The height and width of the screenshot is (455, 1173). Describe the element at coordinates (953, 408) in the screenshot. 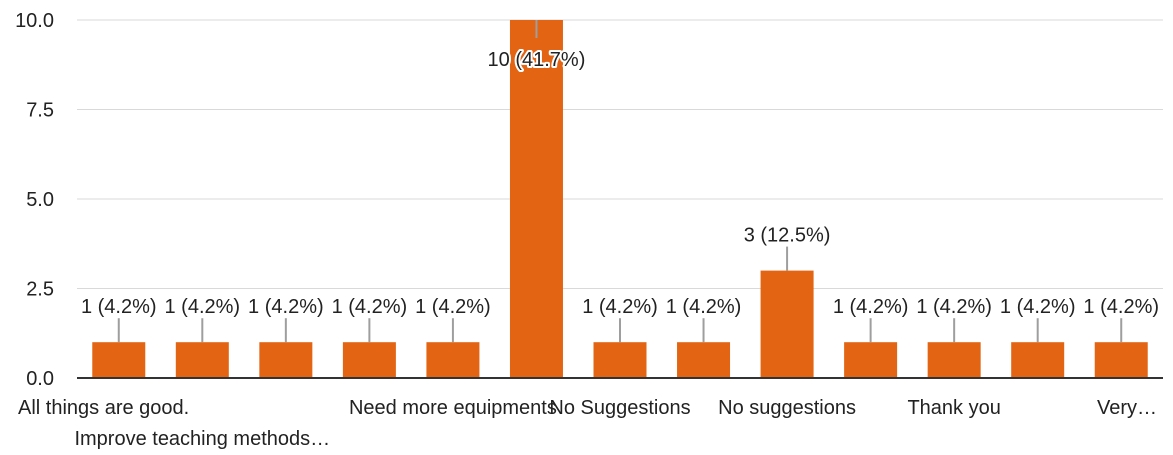

I see `x-tick-label: Thank you` at that location.